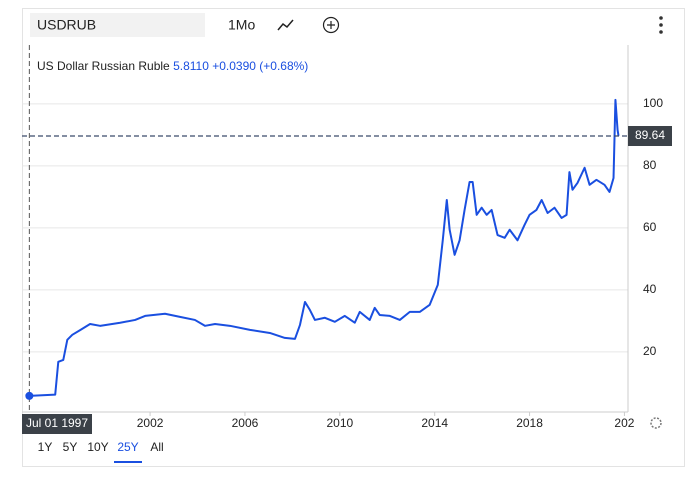 This screenshot has width=700, height=496. I want to click on y-tick-label: 80, so click(650, 165).